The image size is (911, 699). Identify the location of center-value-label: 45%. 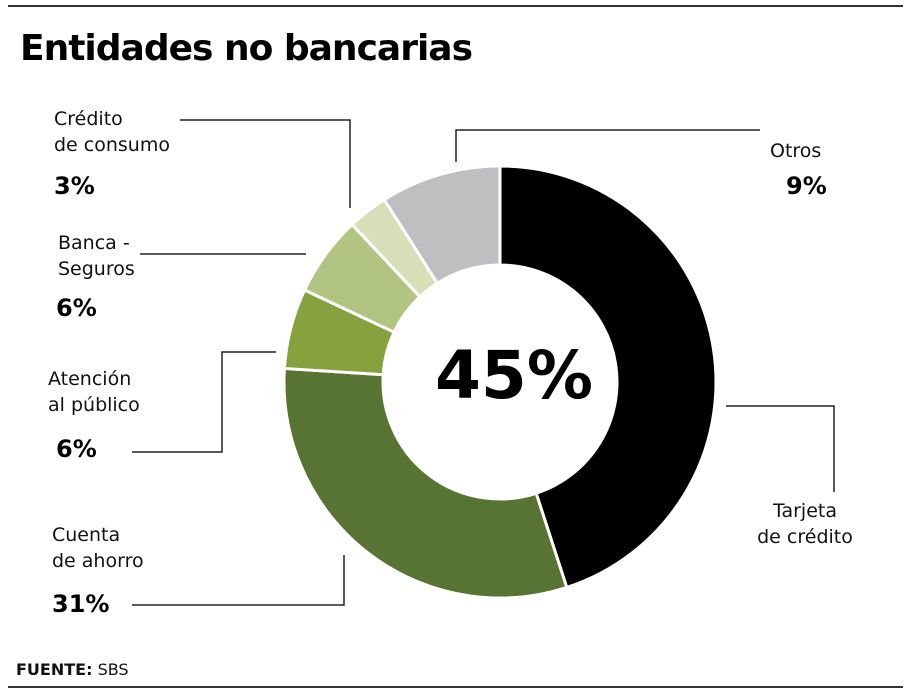
(514, 375).